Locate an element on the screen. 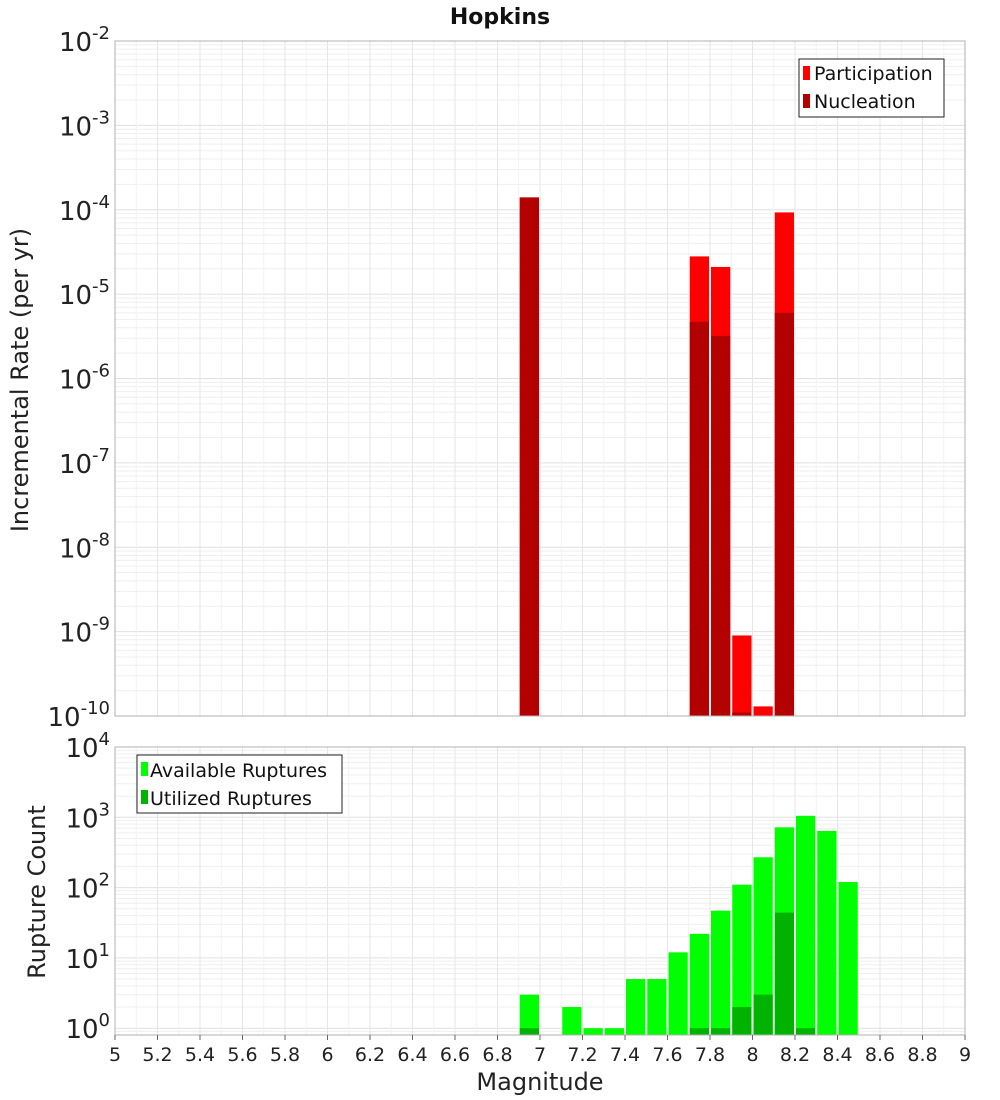 The width and height of the screenshot is (1000, 1100). top-y-axis-label: Incremental Rate (per yr) is located at coordinates (20, 380).